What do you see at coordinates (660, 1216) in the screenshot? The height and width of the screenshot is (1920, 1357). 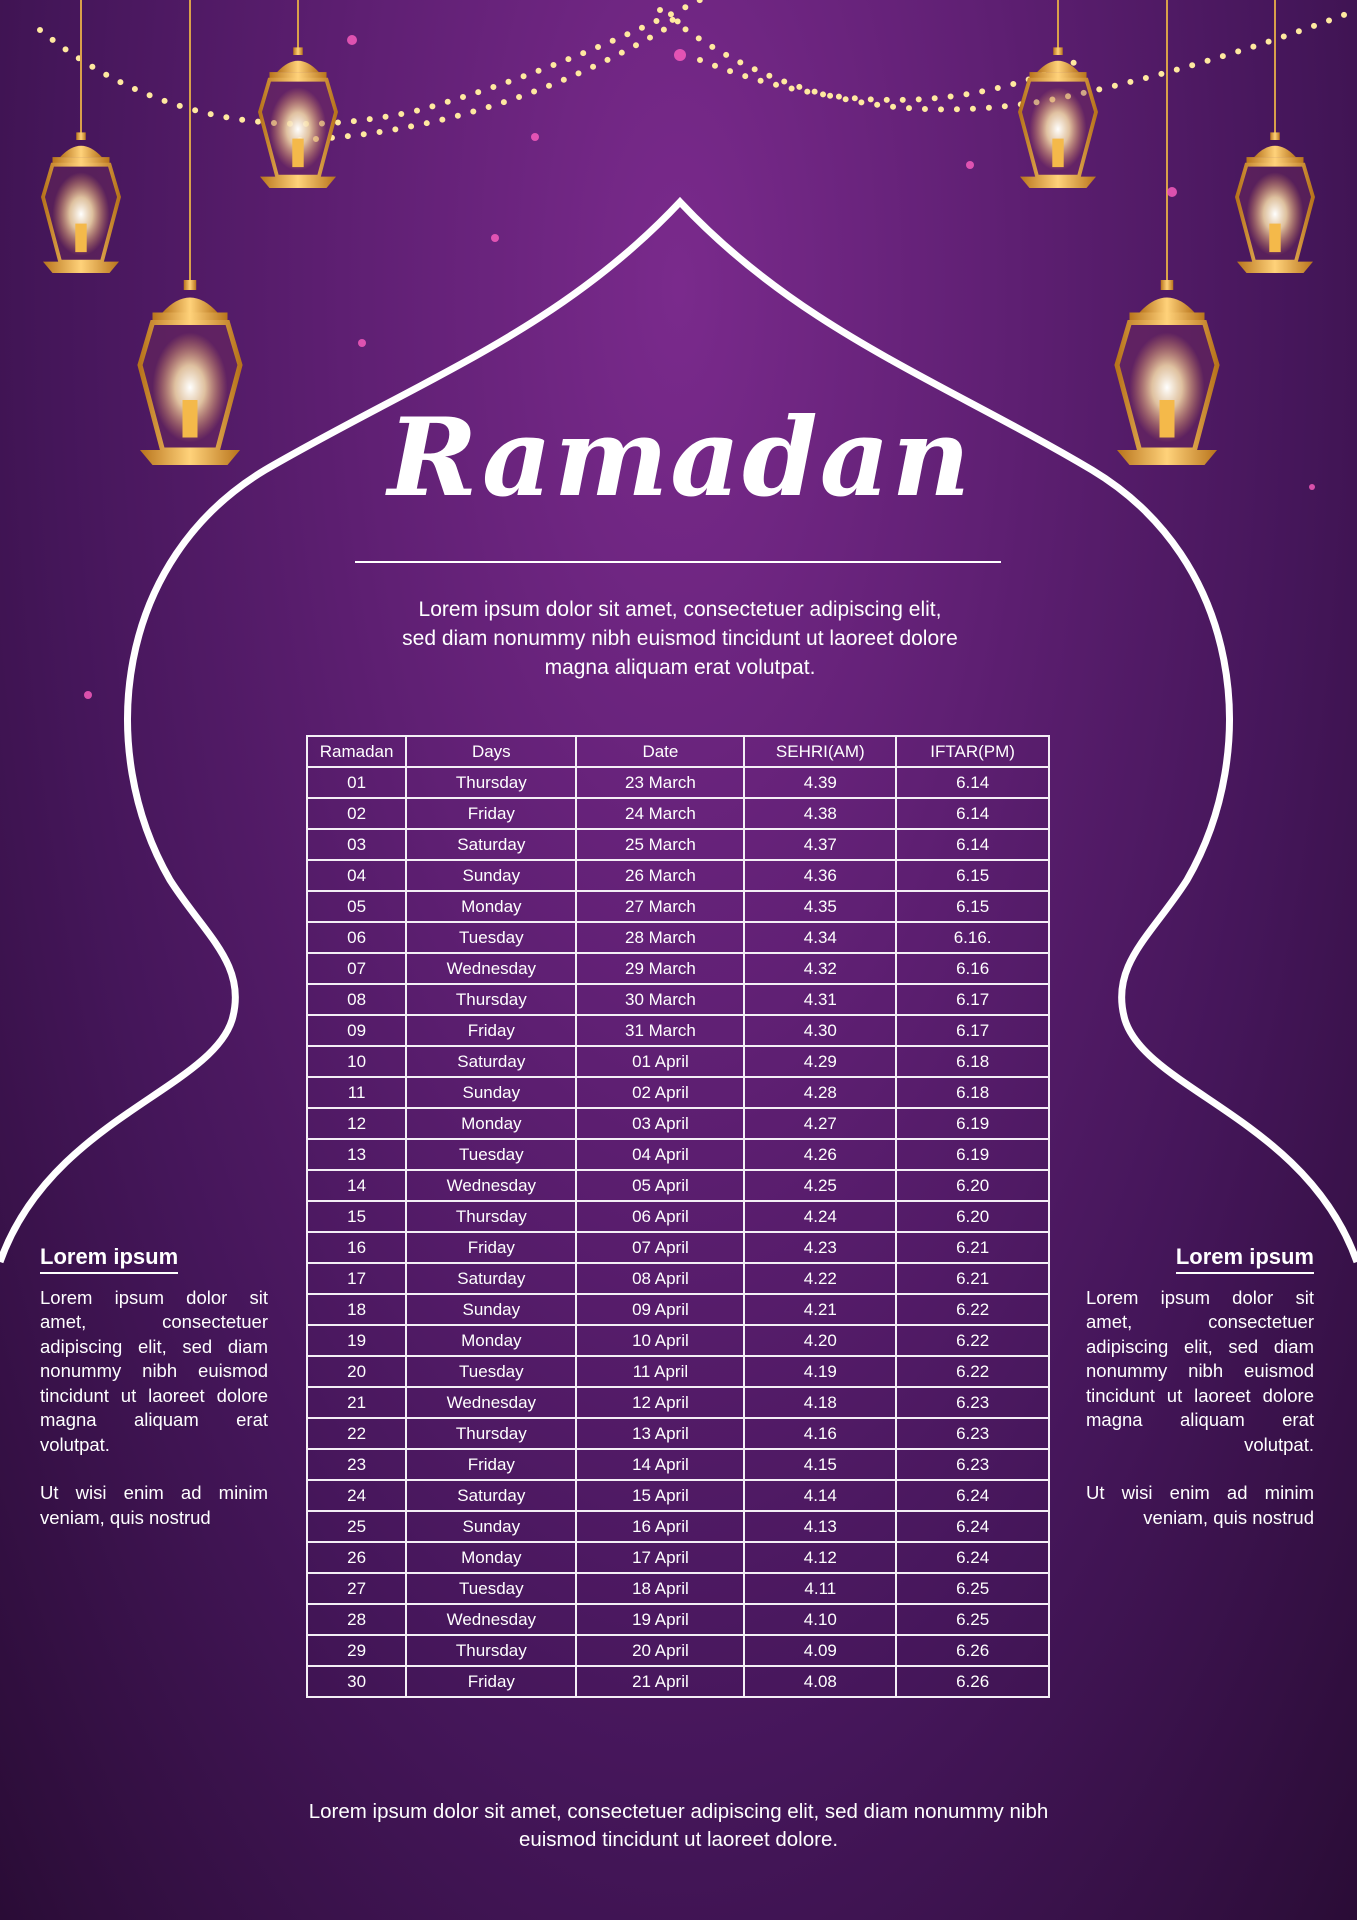 I see `table-cell: 06 April` at bounding box center [660, 1216].